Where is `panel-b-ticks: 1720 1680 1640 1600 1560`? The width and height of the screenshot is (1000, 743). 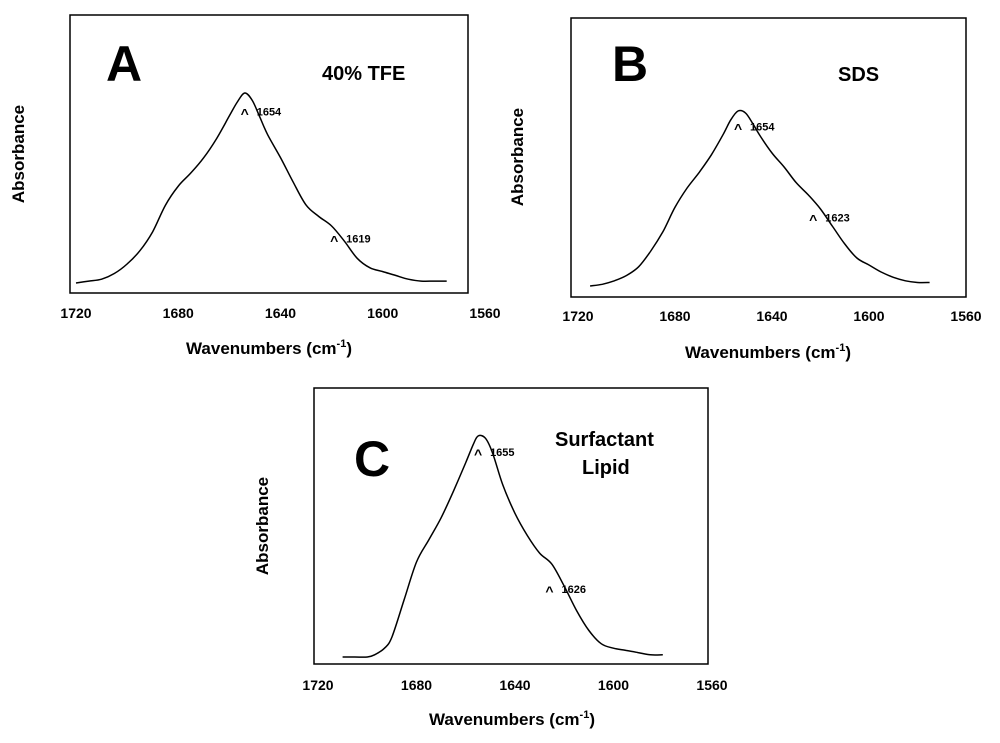 panel-b-ticks: 1720 1680 1640 1600 1560 is located at coordinates (771, 316).